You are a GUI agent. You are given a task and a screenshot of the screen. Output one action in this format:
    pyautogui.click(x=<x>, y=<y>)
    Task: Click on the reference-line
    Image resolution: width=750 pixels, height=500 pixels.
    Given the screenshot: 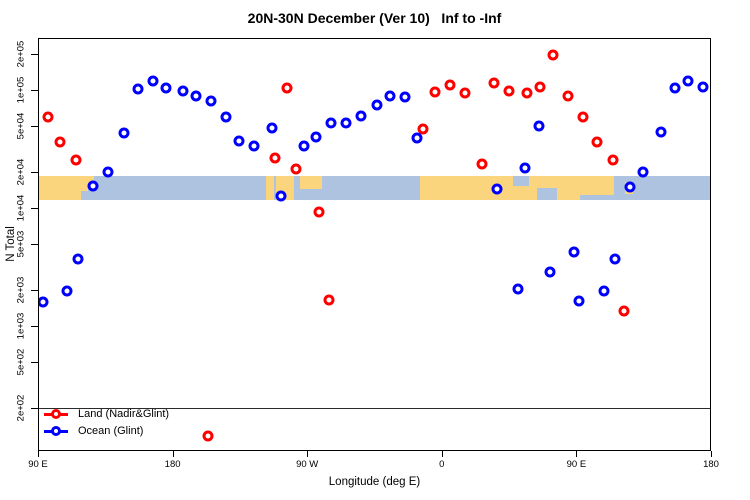 What is the action you would take?
    pyautogui.click(x=374, y=409)
    